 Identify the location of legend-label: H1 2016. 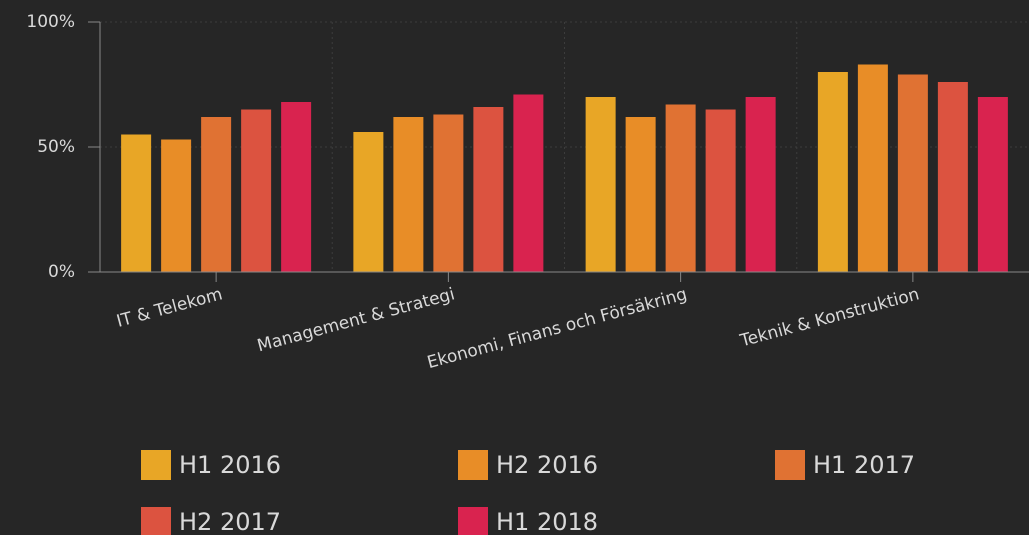
(230, 465).